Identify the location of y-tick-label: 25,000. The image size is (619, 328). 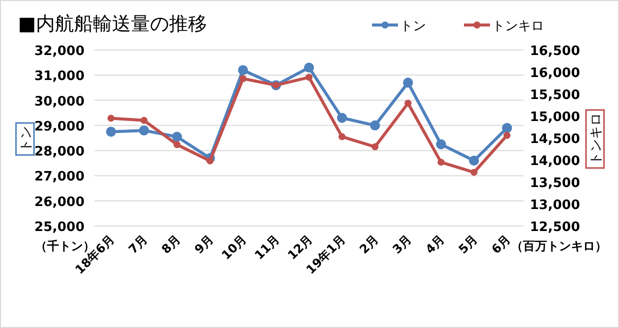
(59, 227).